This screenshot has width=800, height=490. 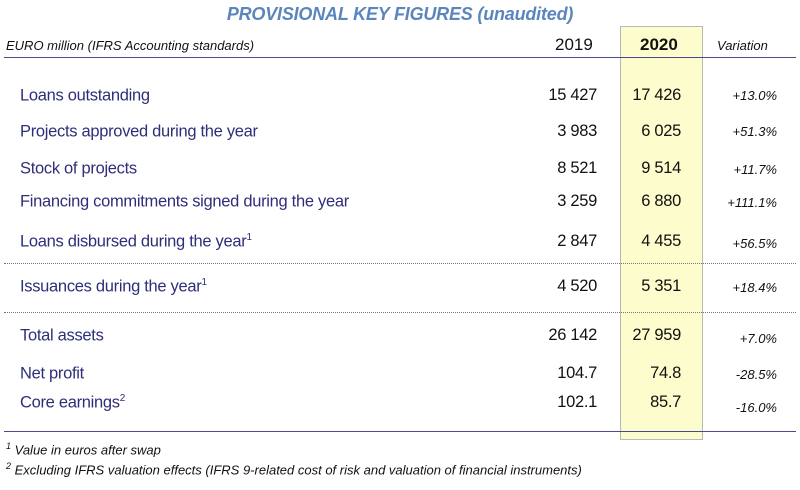 What do you see at coordinates (661, 241) in the screenshot?
I see `value-2020: 4 455` at bounding box center [661, 241].